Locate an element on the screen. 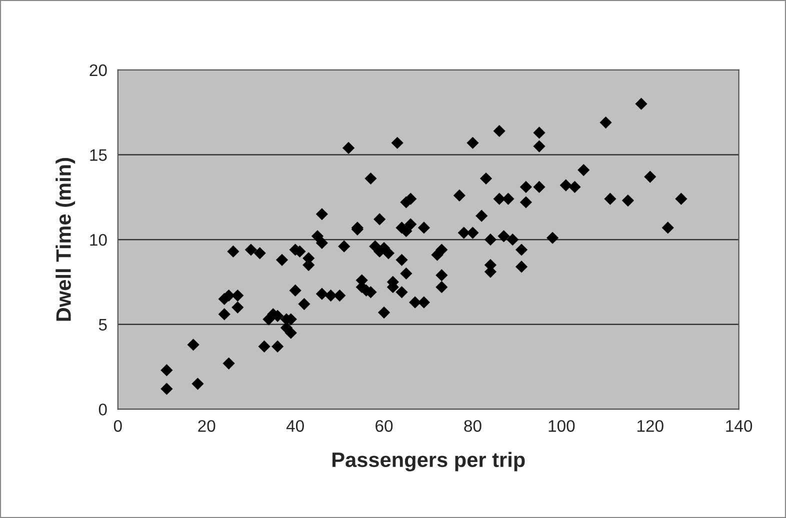  x-tick-label: 60 is located at coordinates (384, 426).